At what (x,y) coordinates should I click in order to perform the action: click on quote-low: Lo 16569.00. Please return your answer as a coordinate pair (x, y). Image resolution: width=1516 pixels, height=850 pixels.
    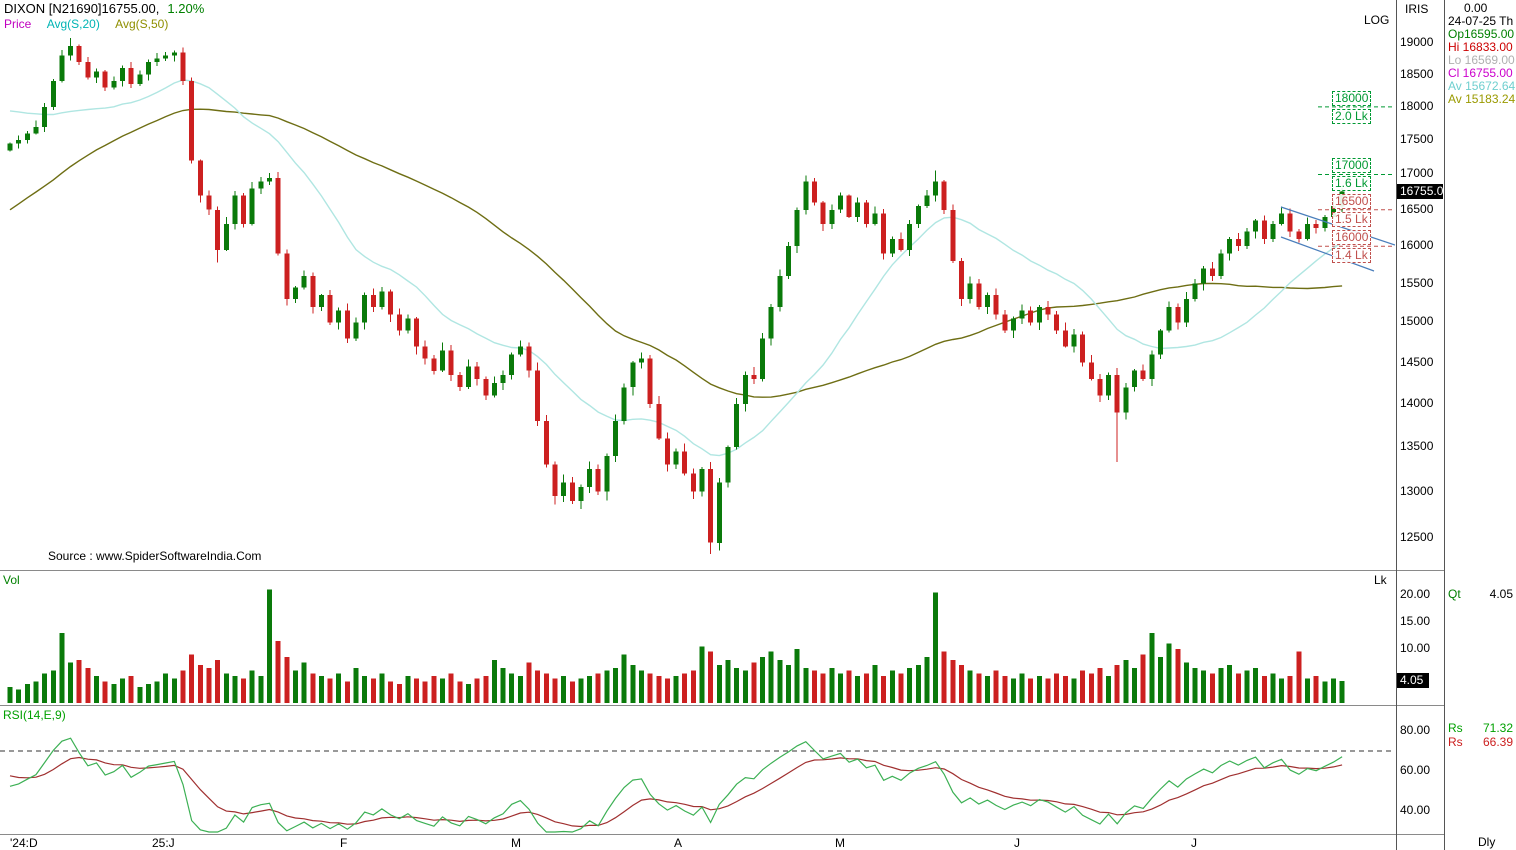
    Looking at the image, I should click on (1481, 60).